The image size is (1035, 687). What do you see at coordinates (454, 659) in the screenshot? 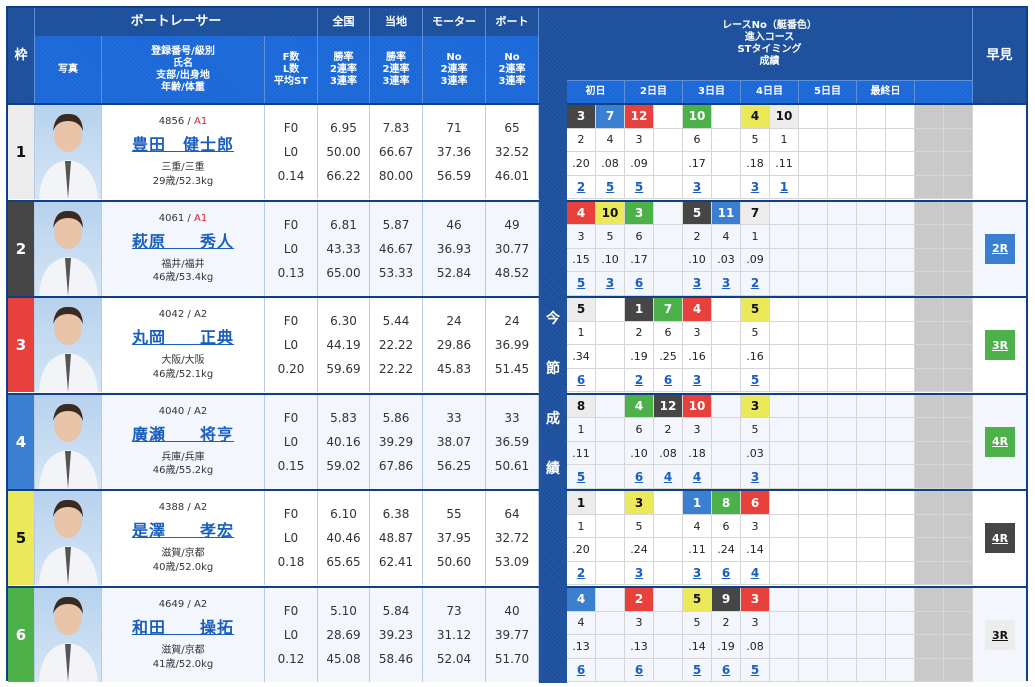
I see `motor-stat-3: 52.04` at bounding box center [454, 659].